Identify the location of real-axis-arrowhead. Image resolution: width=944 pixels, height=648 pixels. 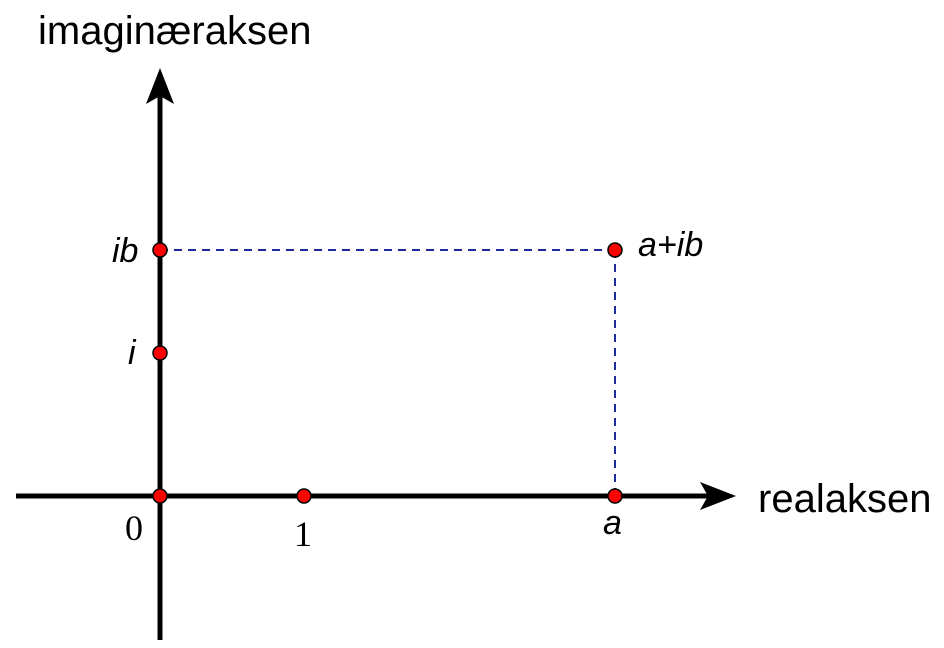
(718, 496).